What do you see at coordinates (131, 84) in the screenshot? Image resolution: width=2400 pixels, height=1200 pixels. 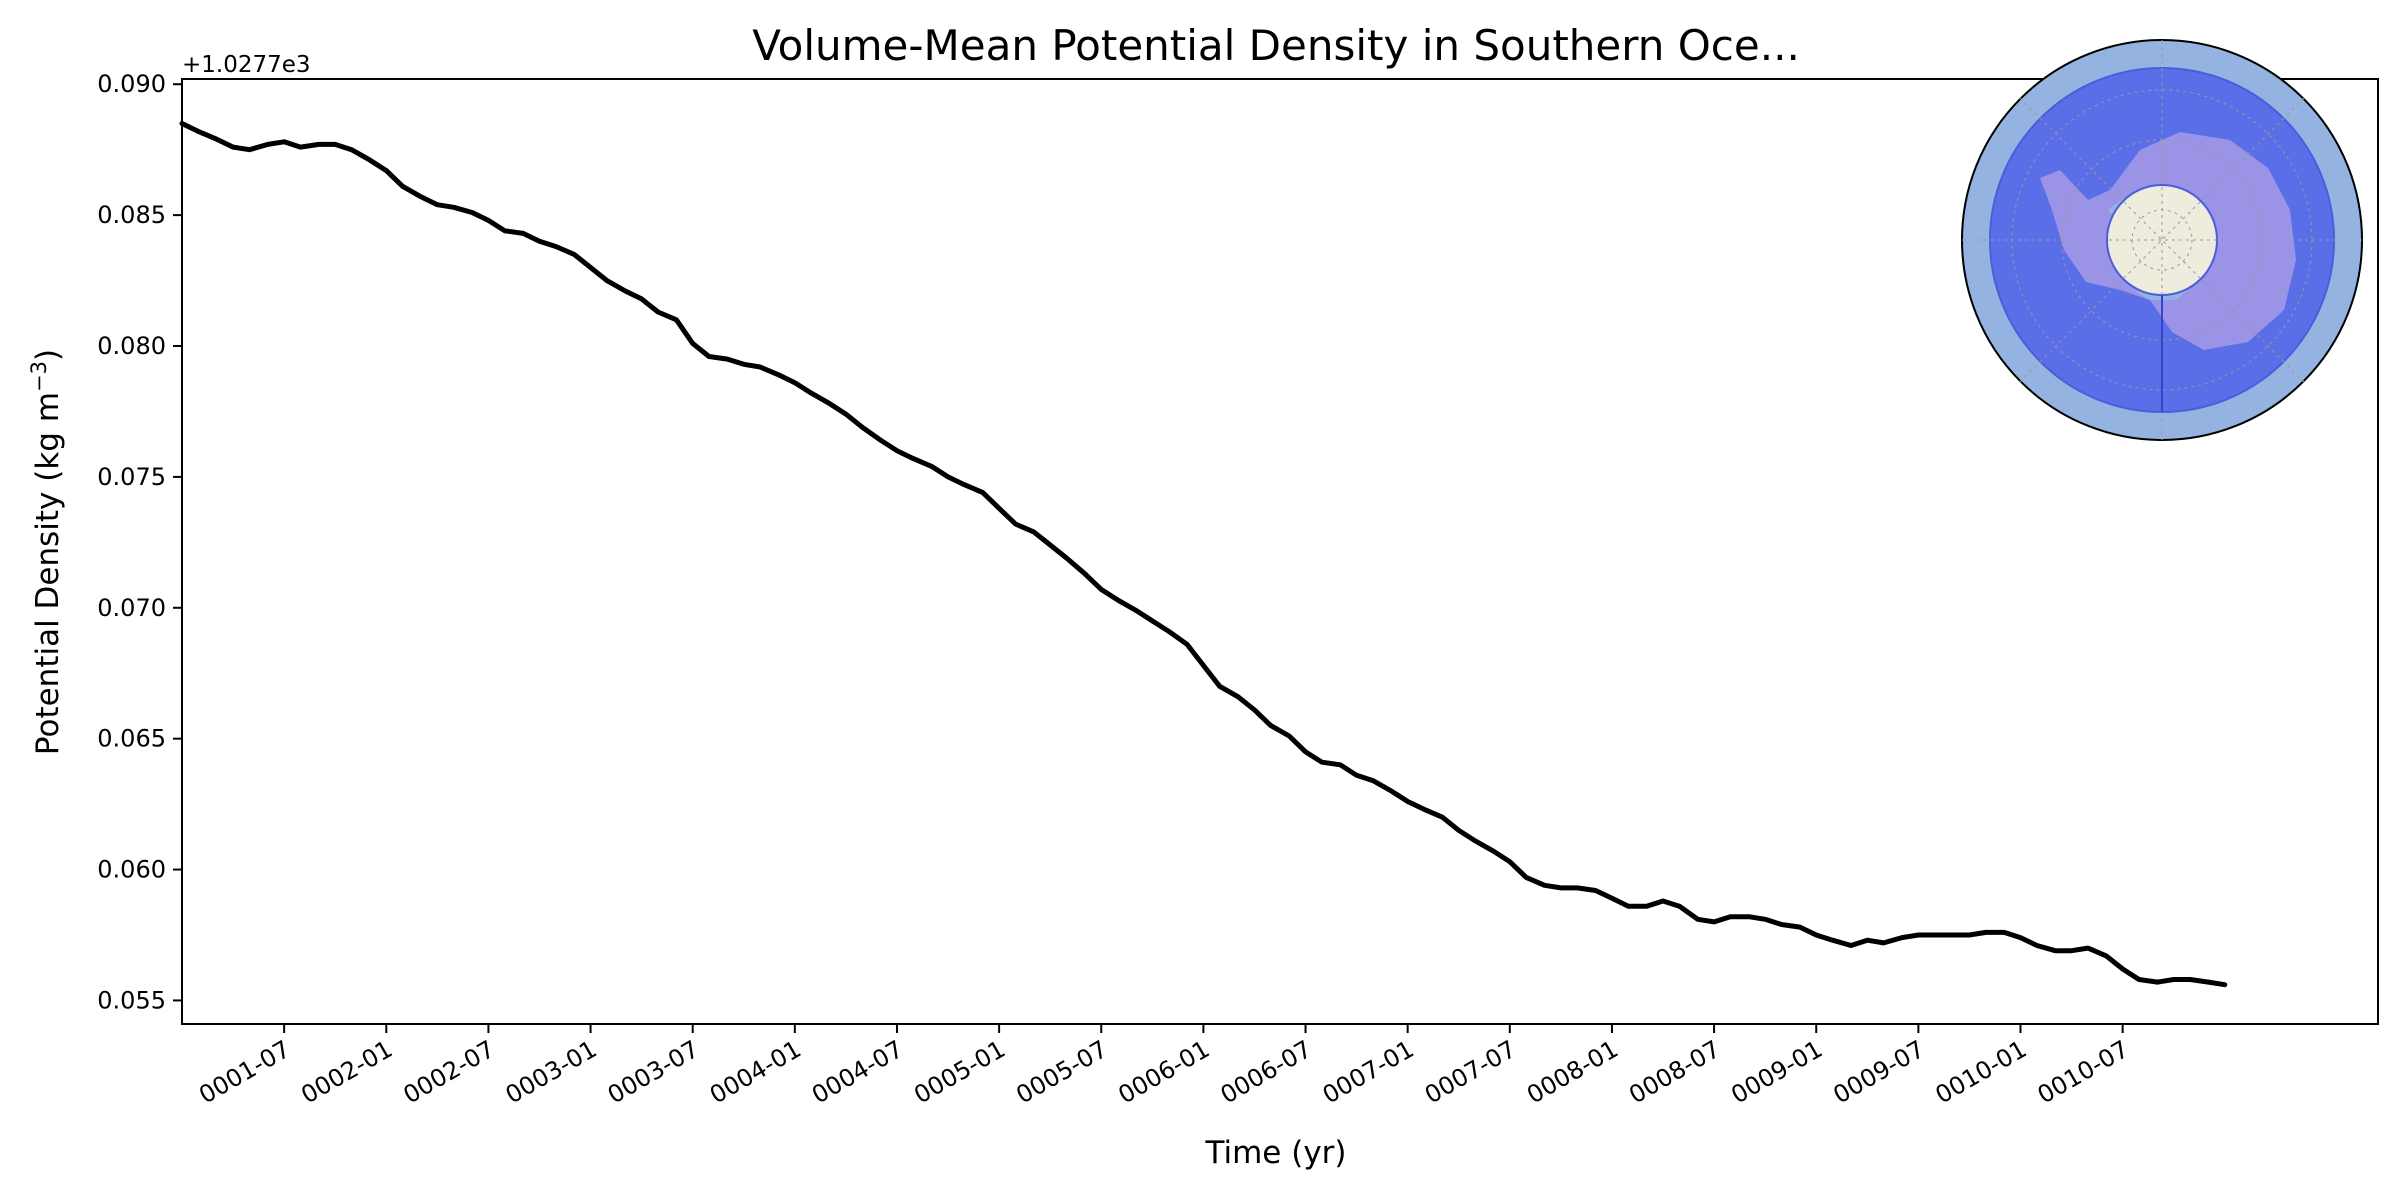 I see `y-tick-label: 0.090` at bounding box center [131, 84].